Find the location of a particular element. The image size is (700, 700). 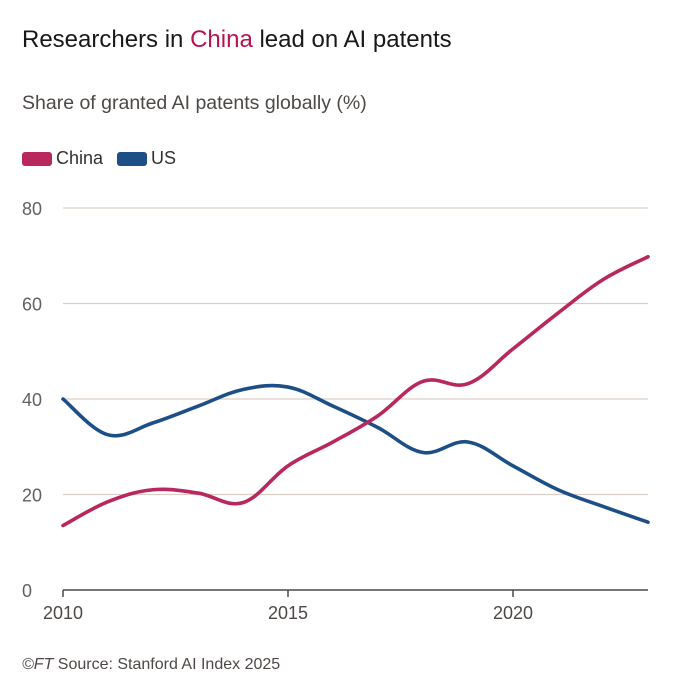

title-highlight: China is located at coordinates (221, 39).